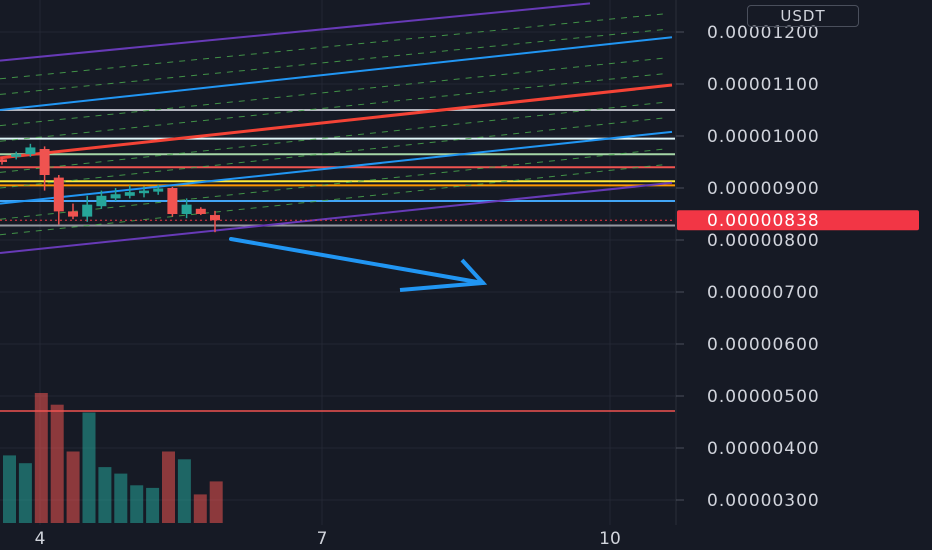 The height and width of the screenshot is (550, 932). What do you see at coordinates (110, 188) in the screenshot?
I see `candlesticks` at bounding box center [110, 188].